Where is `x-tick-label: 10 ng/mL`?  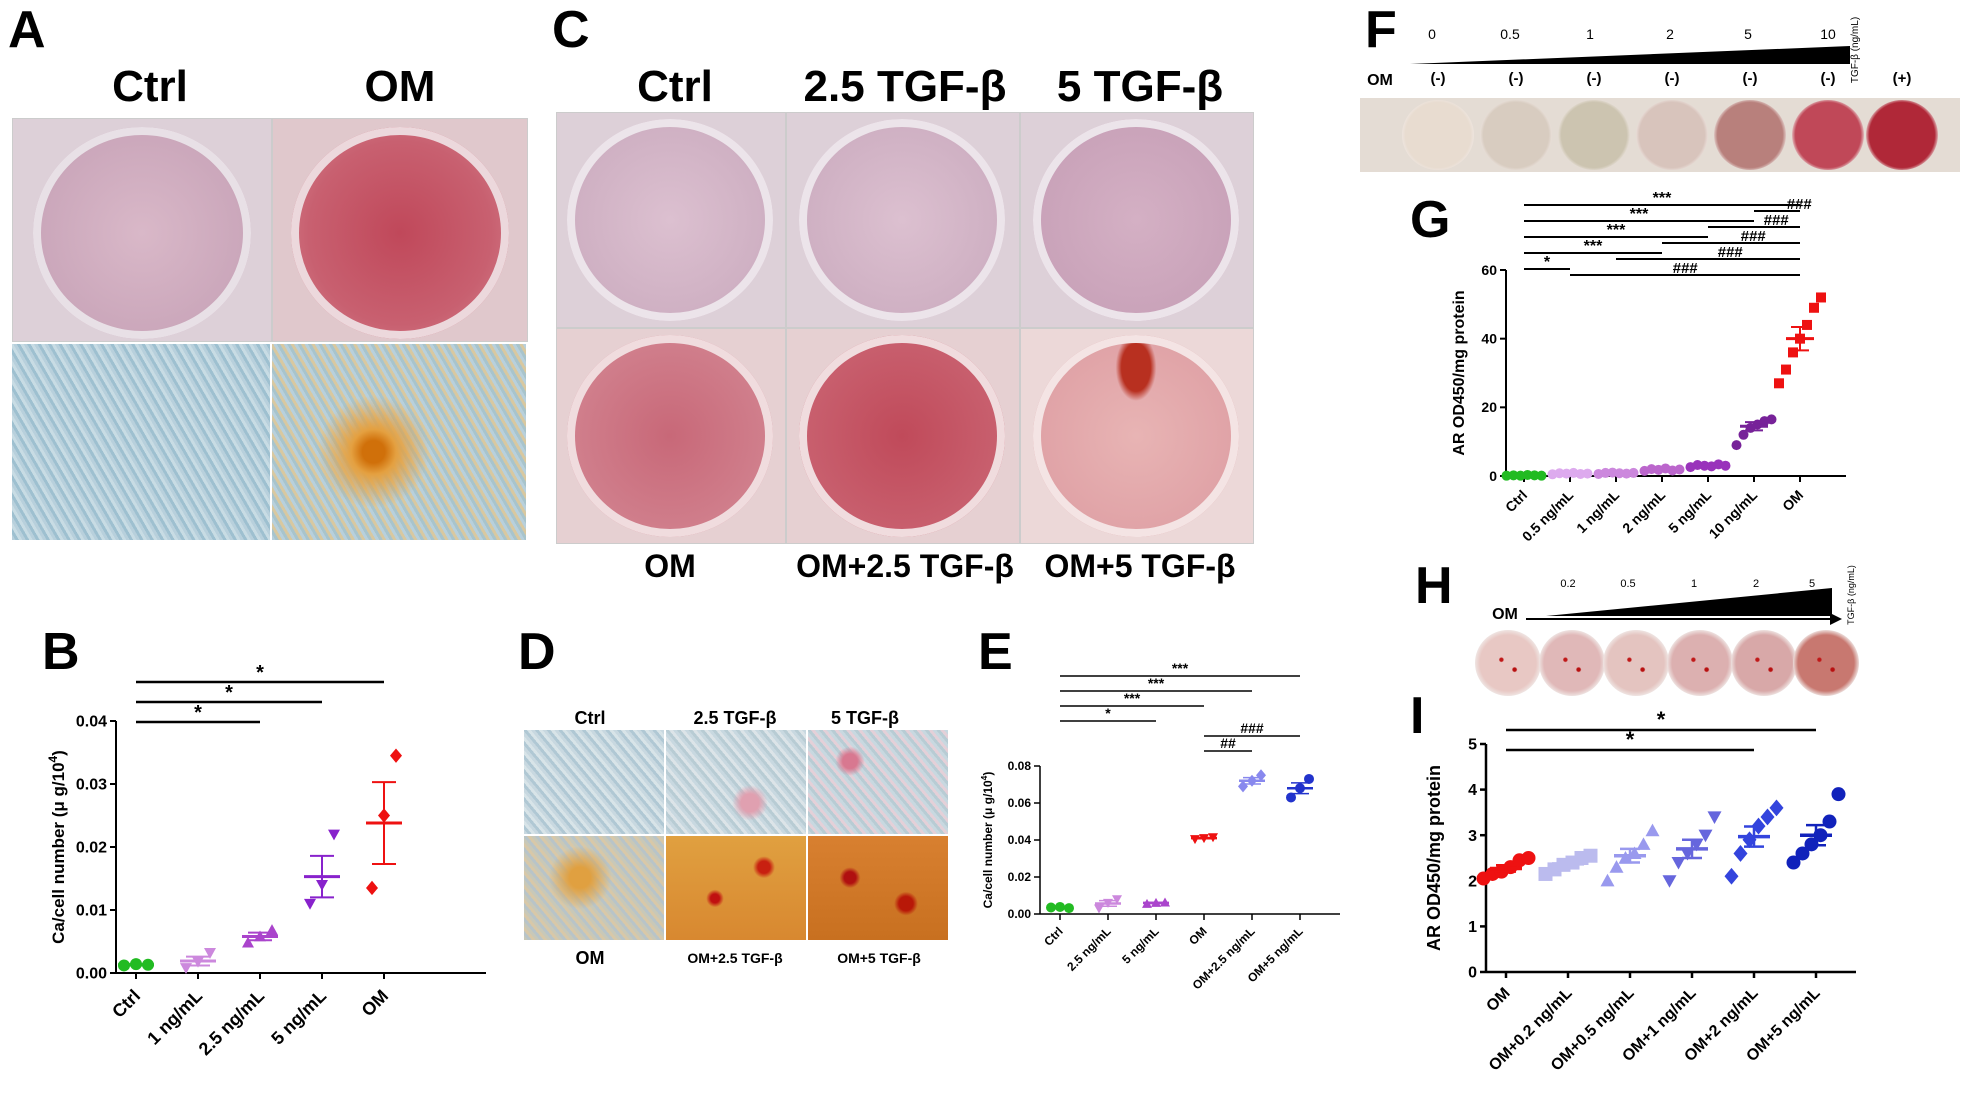 x-tick-label: 10 ng/mL is located at coordinates (1733, 514).